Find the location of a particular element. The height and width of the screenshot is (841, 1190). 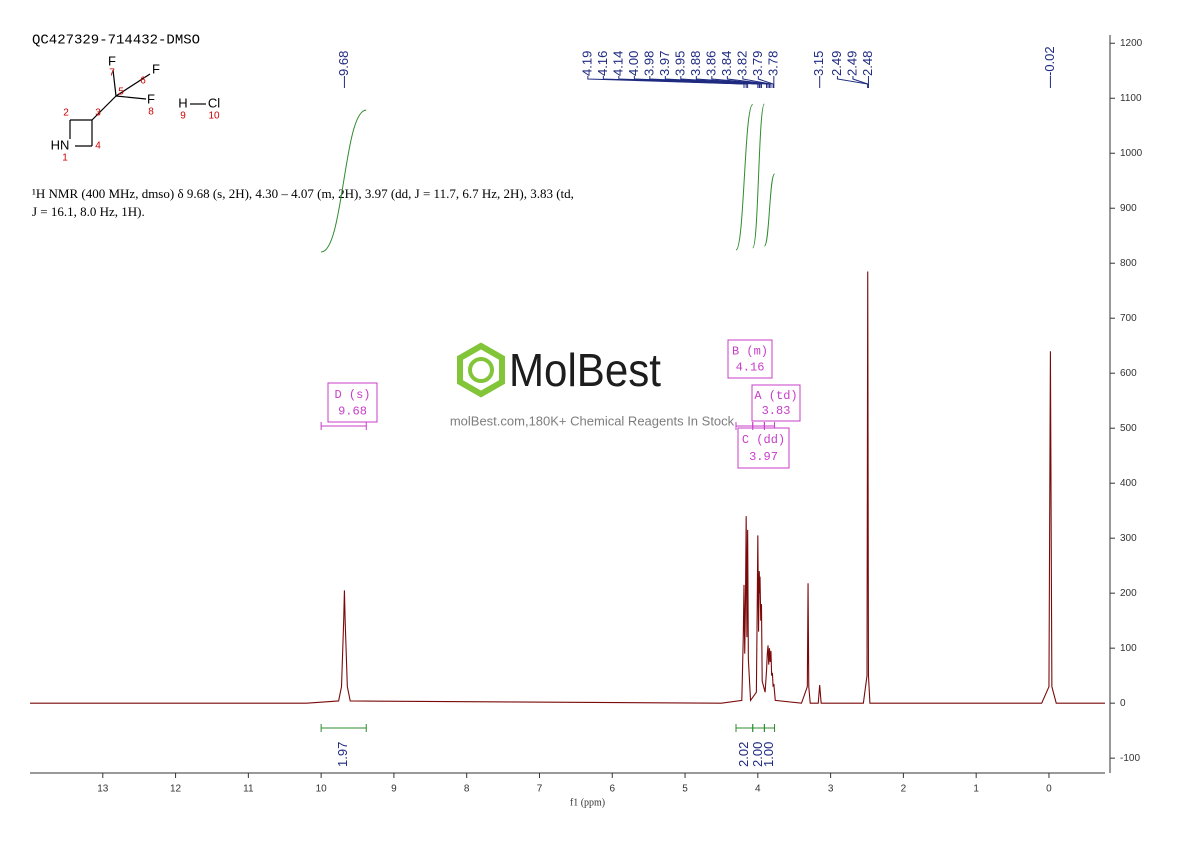

atom-number: 5 is located at coordinates (121, 92).